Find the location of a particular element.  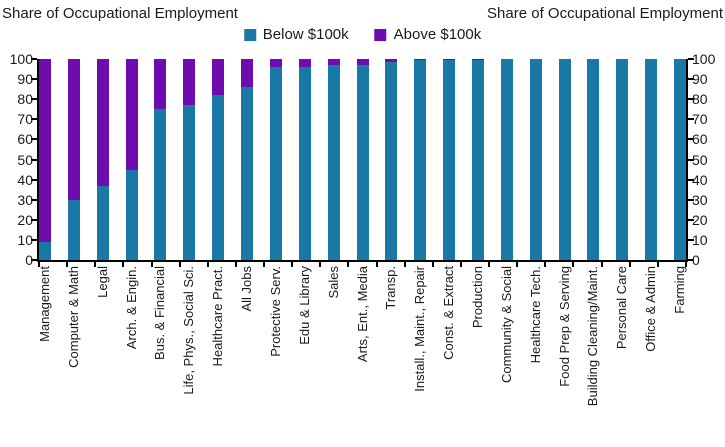

x-category-label: All Jobs is located at coordinates (247, 289).